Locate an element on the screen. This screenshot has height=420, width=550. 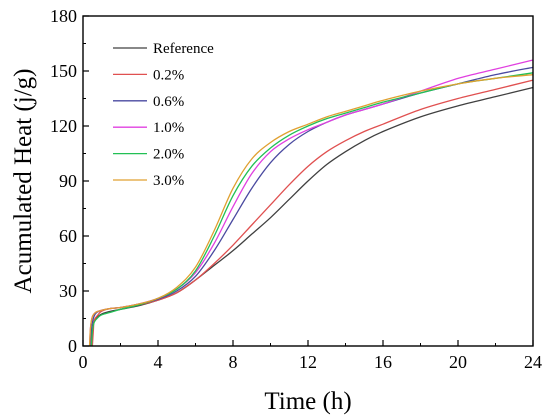
y-tick-label: 120 is located at coordinates (63, 126).